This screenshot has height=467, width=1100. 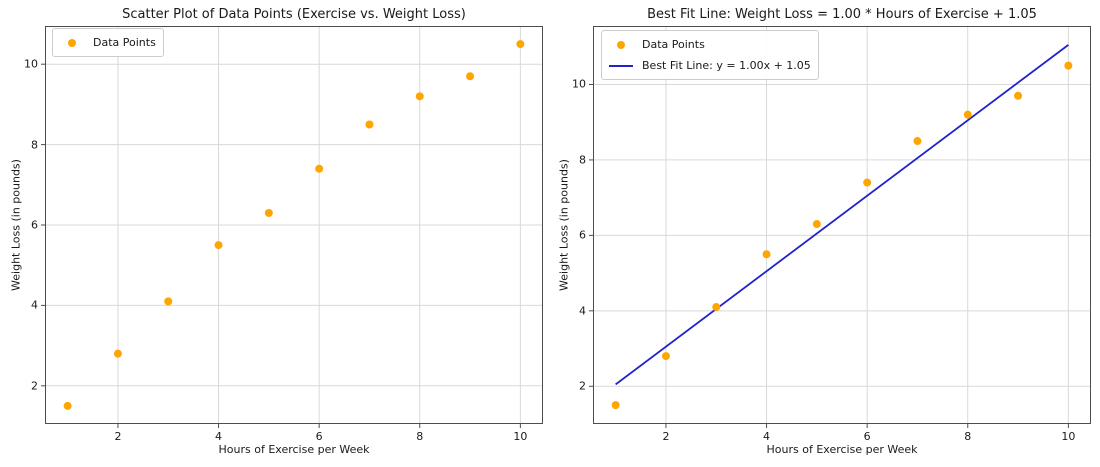 I want to click on best-fit-line-marker-icon, so click(x=621, y=65).